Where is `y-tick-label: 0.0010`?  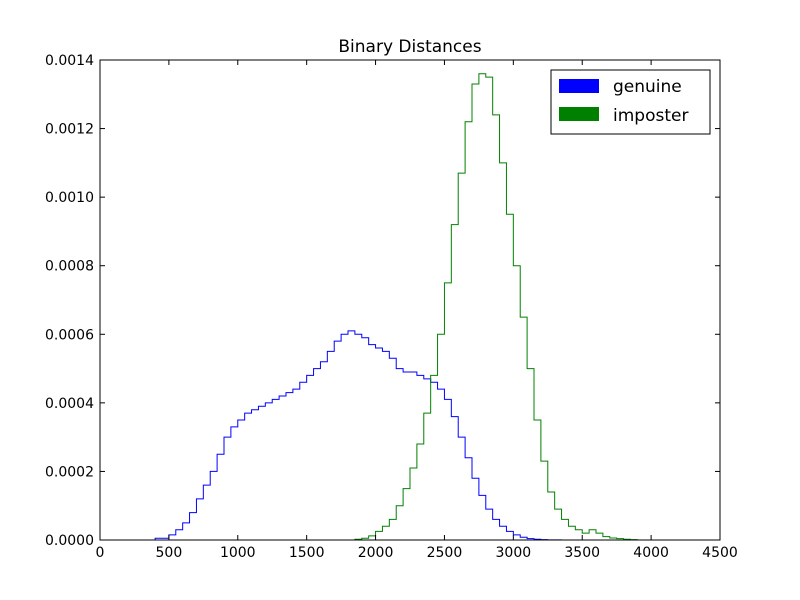 y-tick-label: 0.0010 is located at coordinates (69, 198).